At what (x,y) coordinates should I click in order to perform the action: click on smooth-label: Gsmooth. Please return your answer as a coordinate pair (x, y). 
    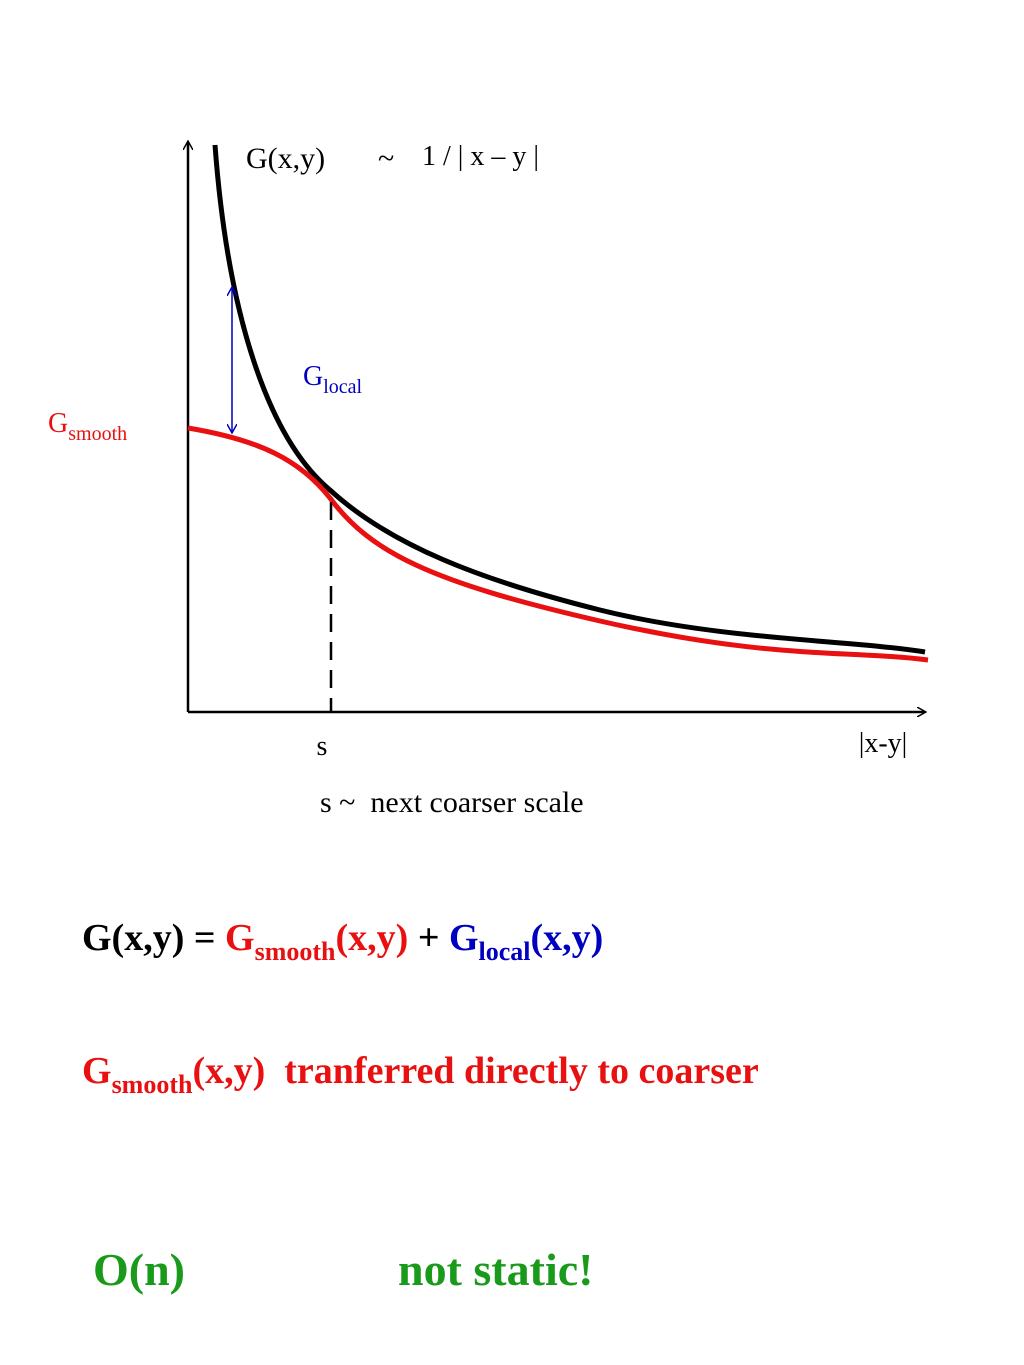
    Looking at the image, I should click on (87, 426).